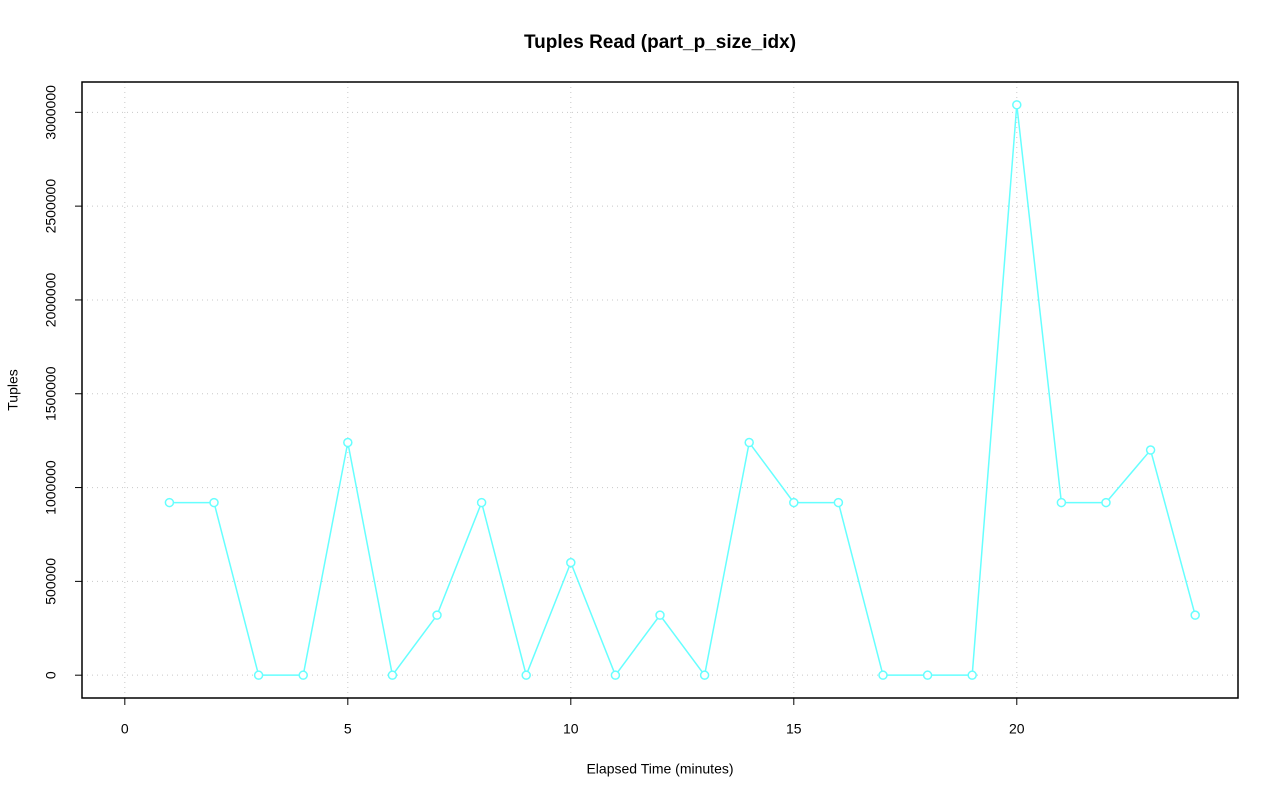 The image size is (1280, 801). Describe the element at coordinates (125, 729) in the screenshot. I see `x-tick-label: 0` at that location.